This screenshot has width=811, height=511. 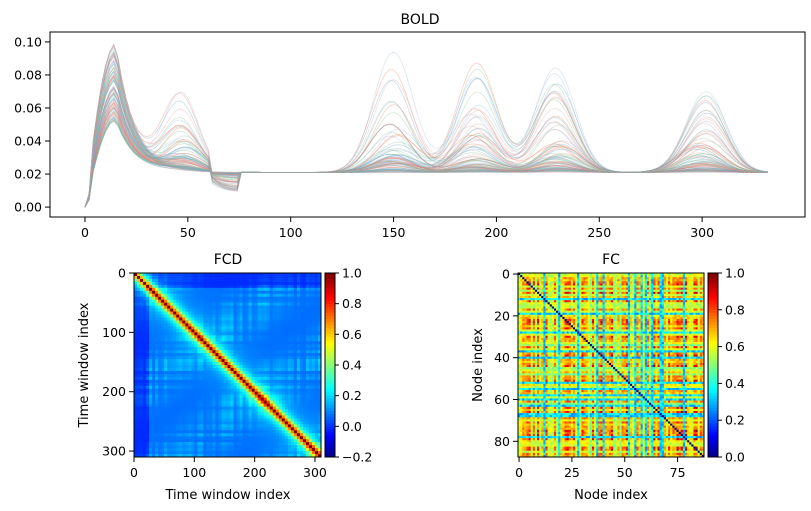 I want to click on bold-series-line, so click(x=426, y=163).